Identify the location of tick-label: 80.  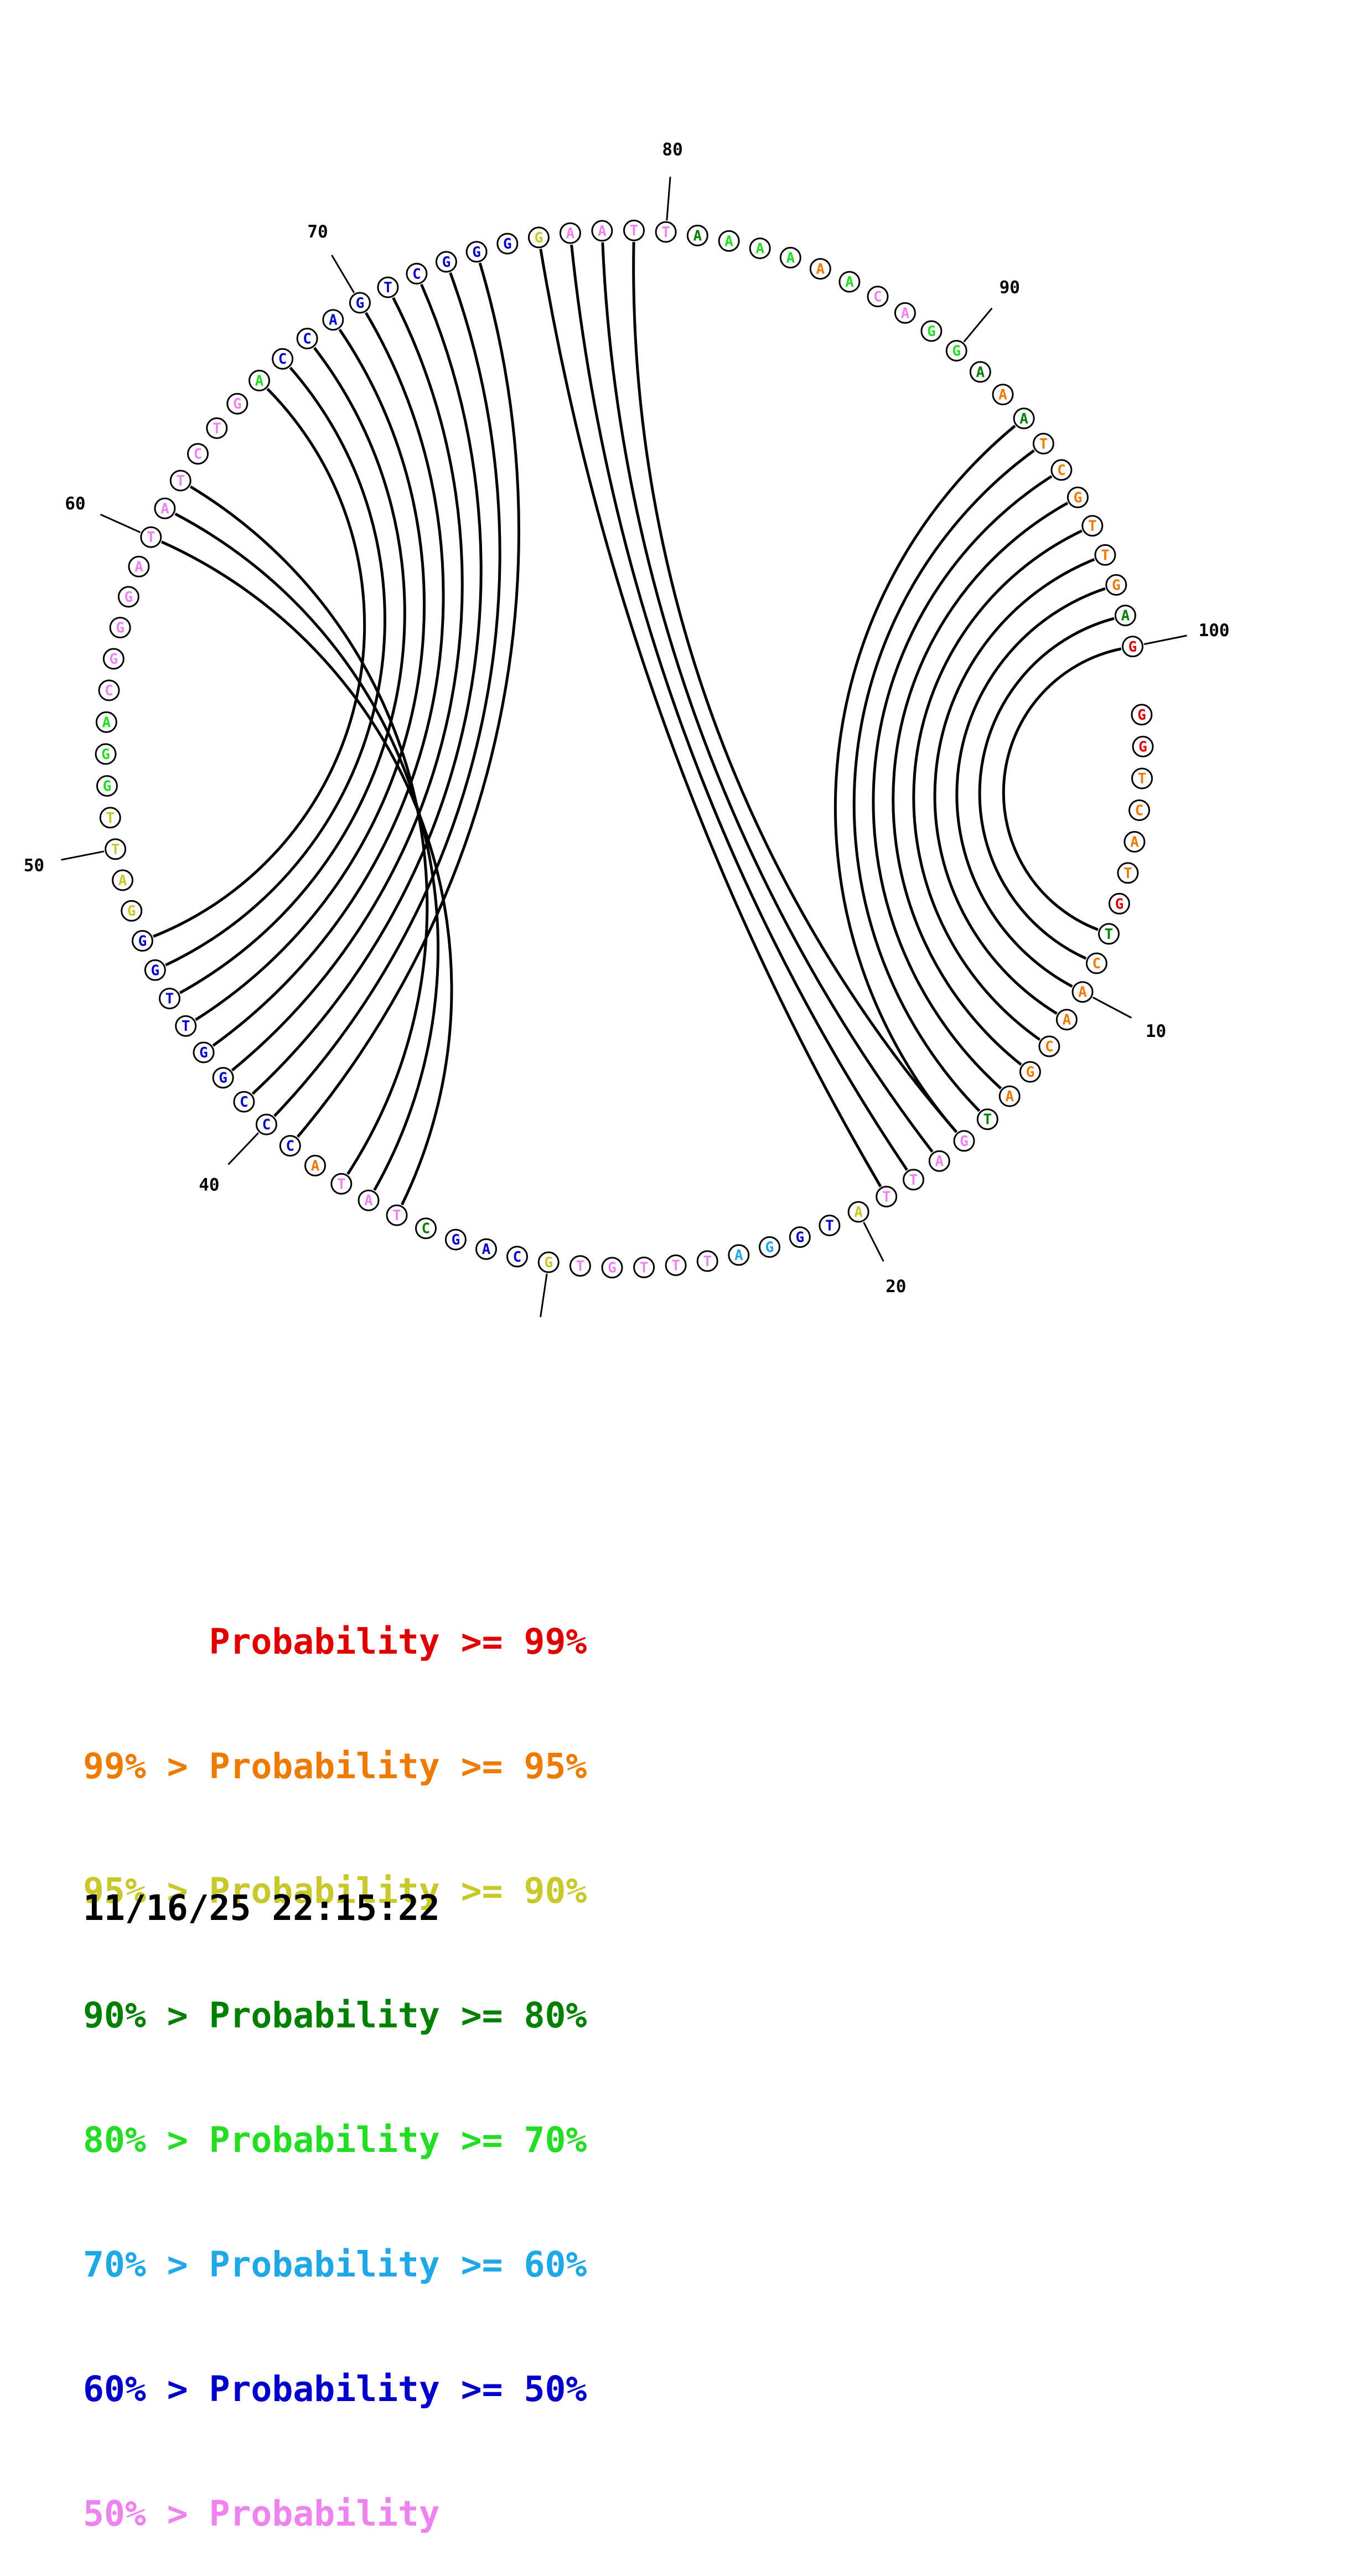
(672, 150).